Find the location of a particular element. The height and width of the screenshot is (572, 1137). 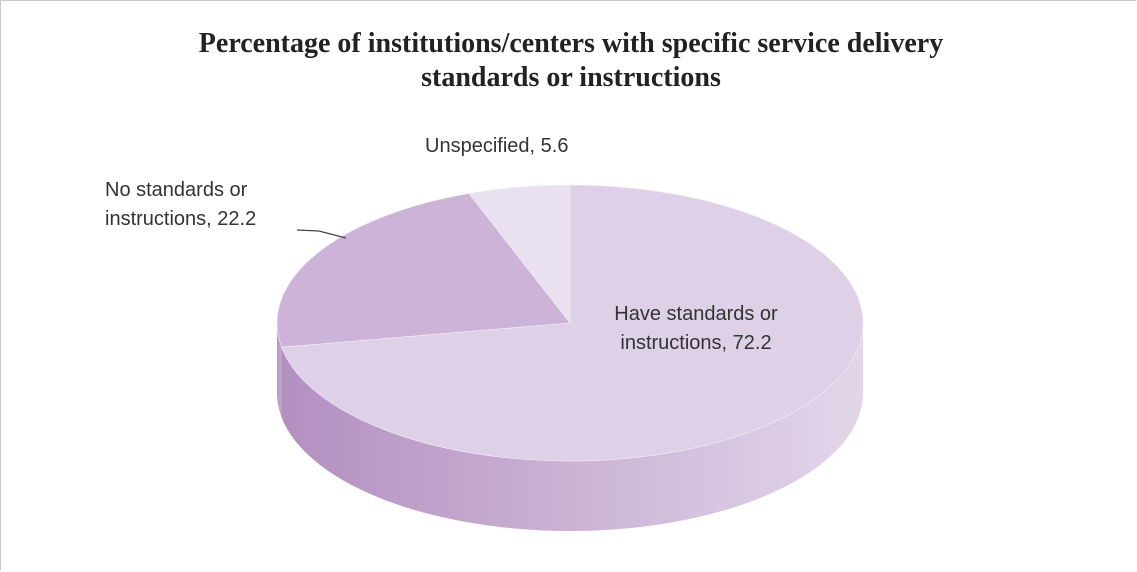

value-label: 72.2 is located at coordinates (752, 343).